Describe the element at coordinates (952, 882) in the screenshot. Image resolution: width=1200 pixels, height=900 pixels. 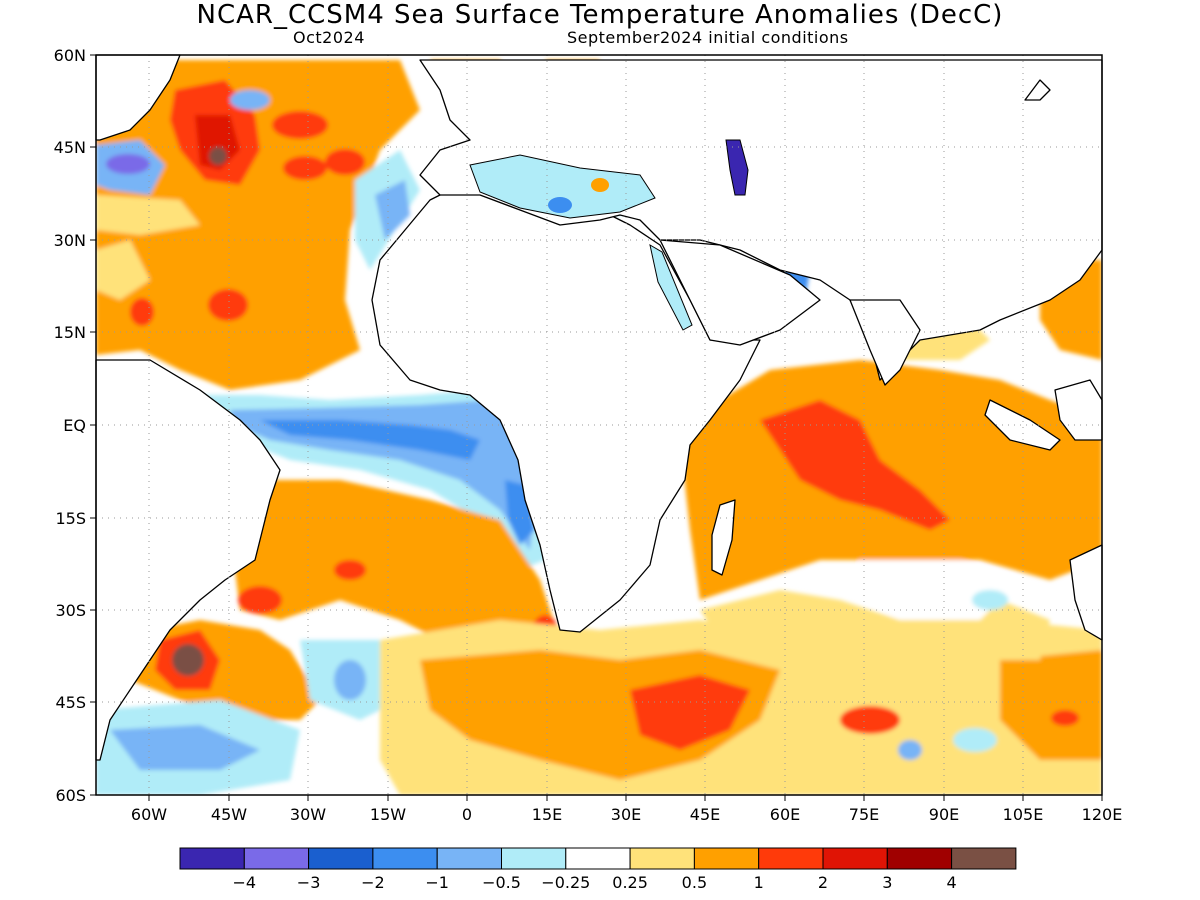
I see `legend-label: 4` at that location.